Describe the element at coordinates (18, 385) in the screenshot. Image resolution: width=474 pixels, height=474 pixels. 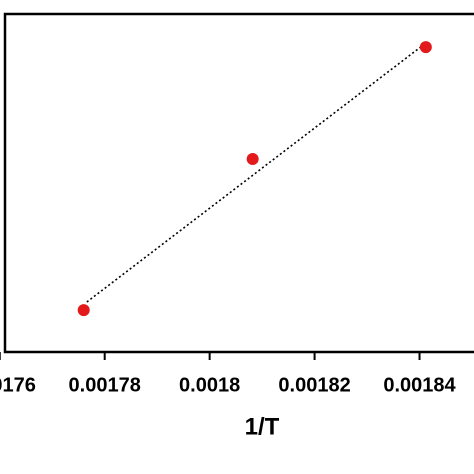
I see `x-tick-label: 0.00176` at that location.